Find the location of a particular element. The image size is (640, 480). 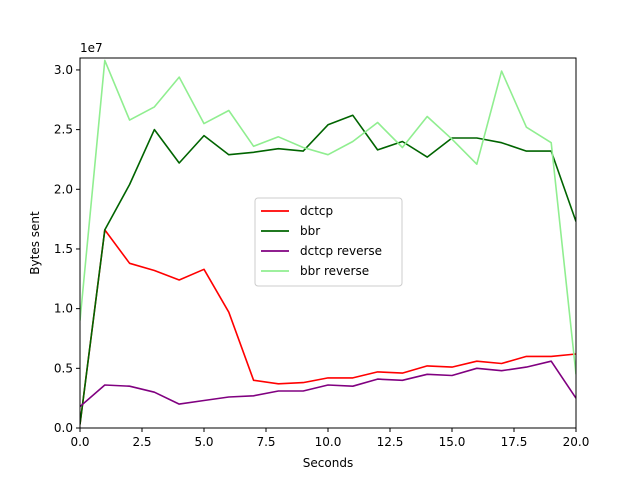

legend-box is located at coordinates (328, 242).